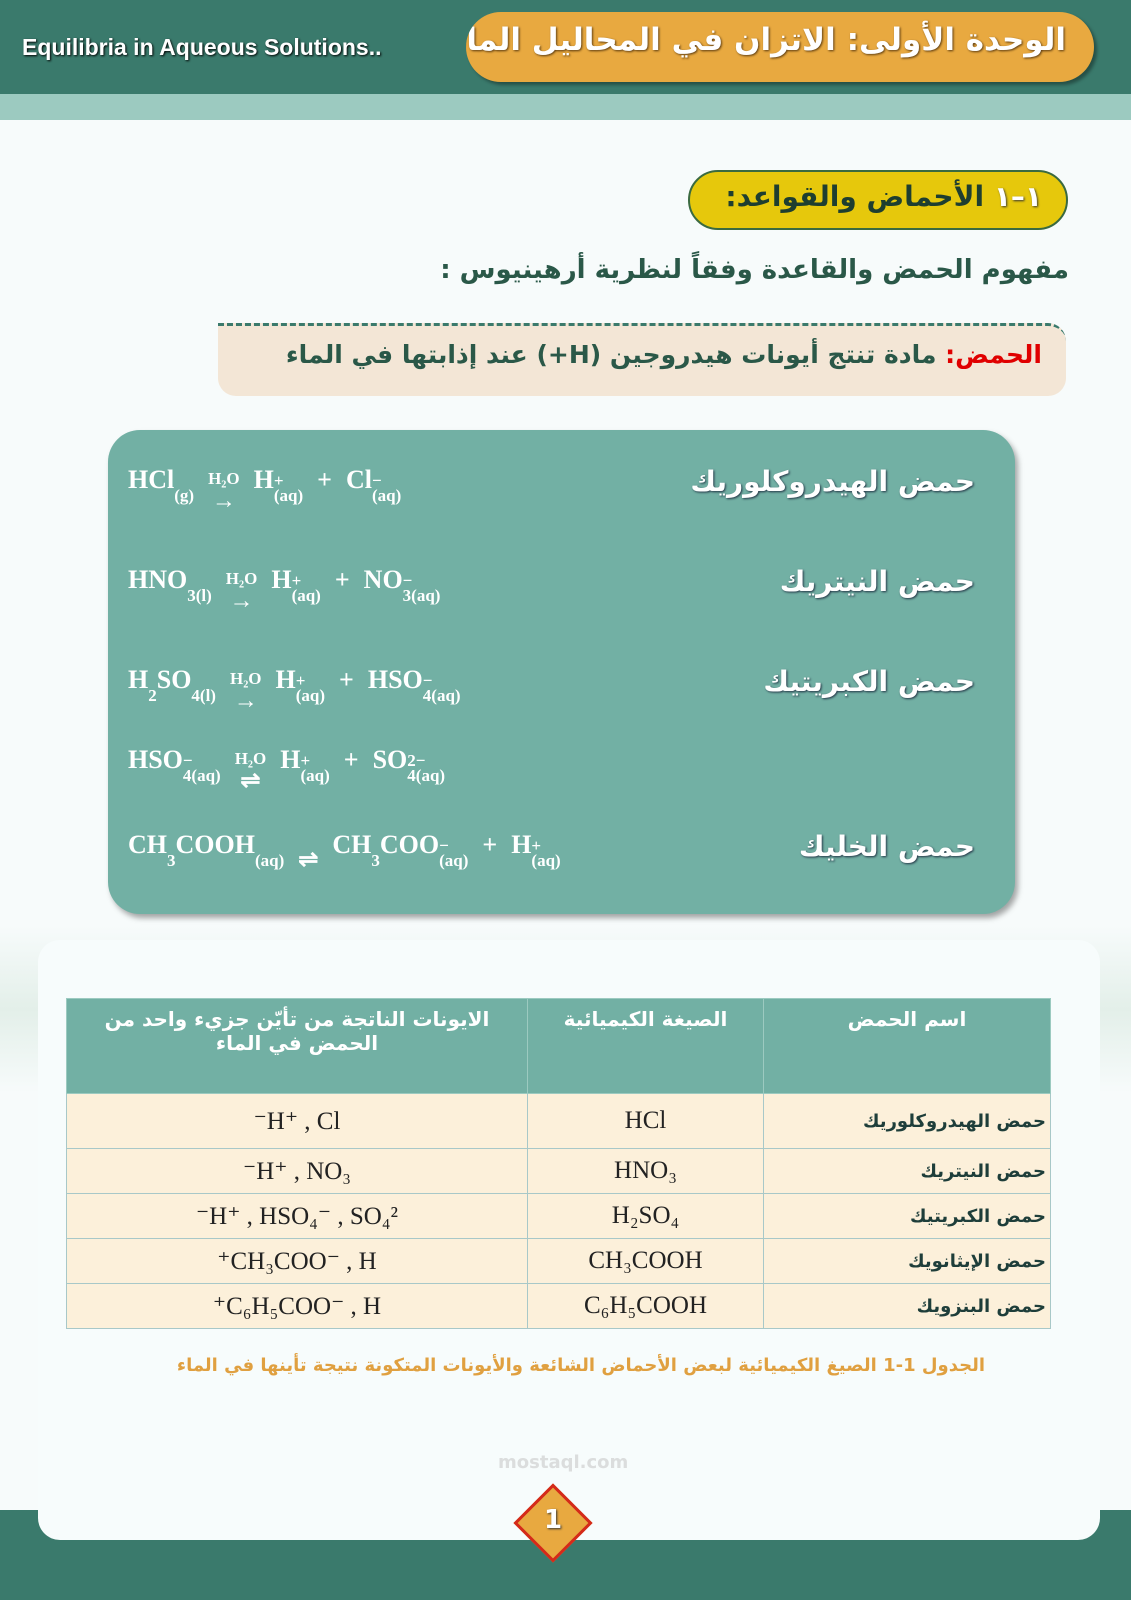 Image resolution: width=1131 pixels, height=1600 pixels. What do you see at coordinates (645, 1046) in the screenshot?
I see `header-formula: الصيغة الكيميائية` at bounding box center [645, 1046].